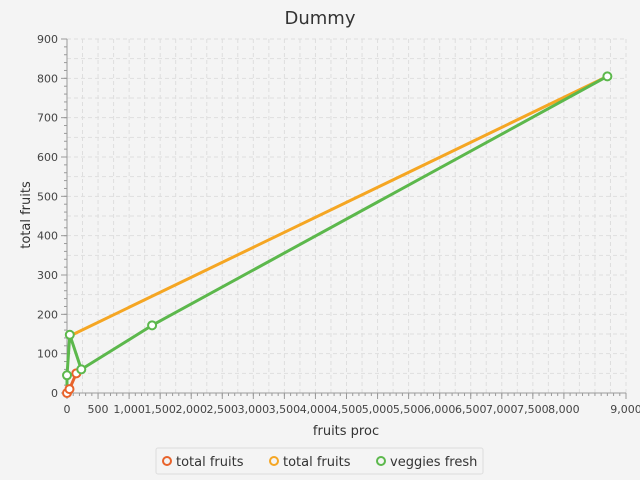 The image size is (640, 480). I want to click on x-tick-label: 2,000, so click(191, 409).